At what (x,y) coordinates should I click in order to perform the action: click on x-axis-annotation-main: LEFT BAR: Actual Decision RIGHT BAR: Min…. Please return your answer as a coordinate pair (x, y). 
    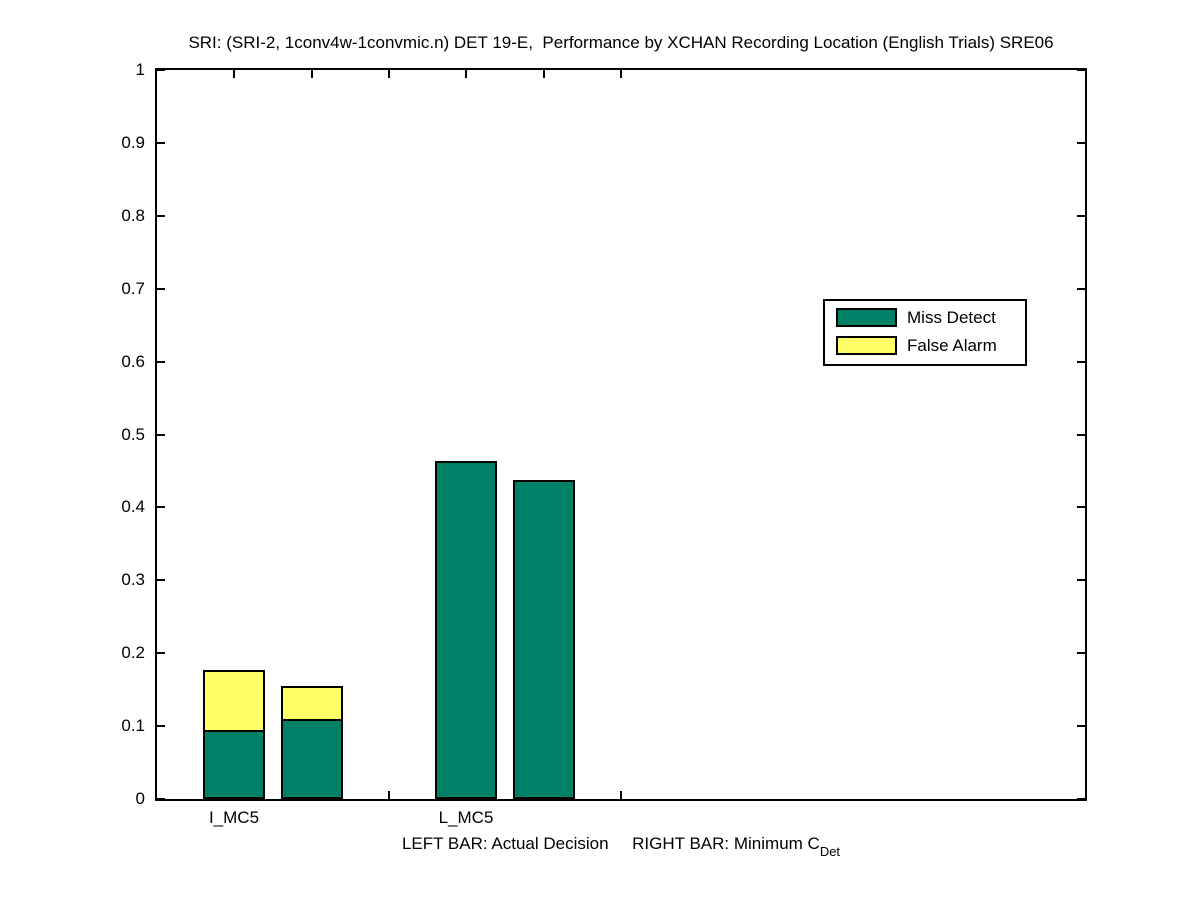
    Looking at the image, I should click on (610, 843).